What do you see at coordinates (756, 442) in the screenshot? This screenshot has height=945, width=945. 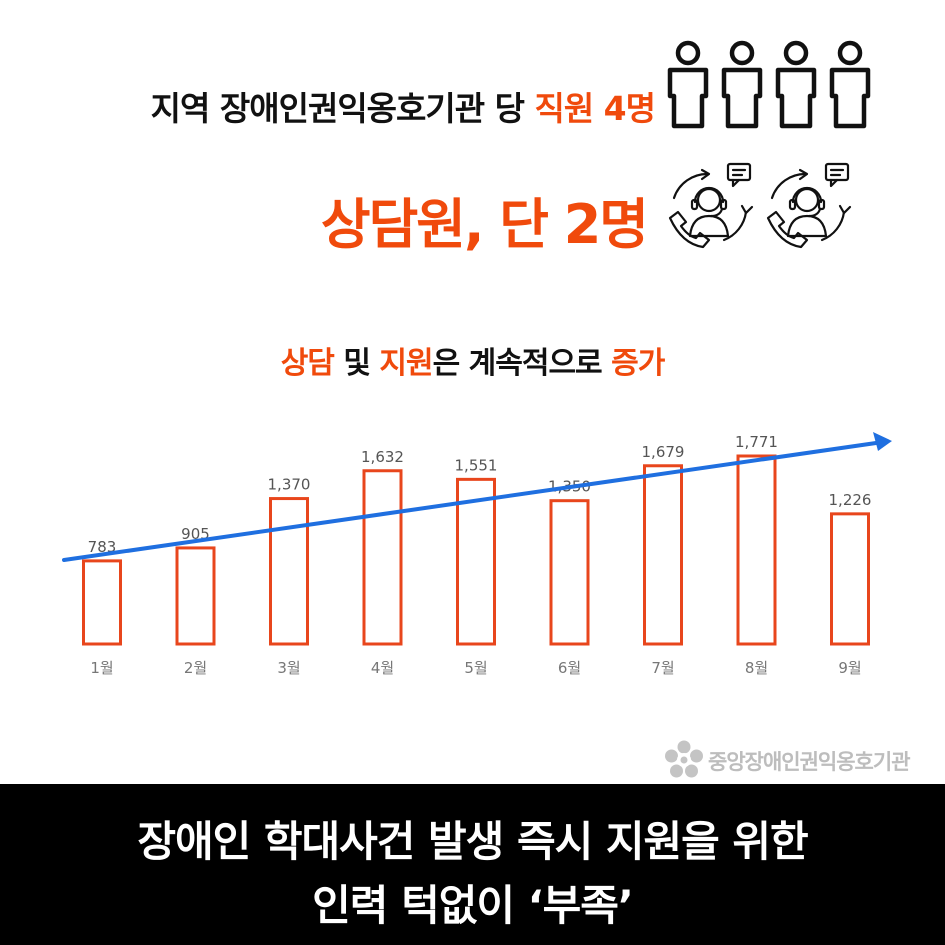 I see `bar-value-label: 1,771` at bounding box center [756, 442].